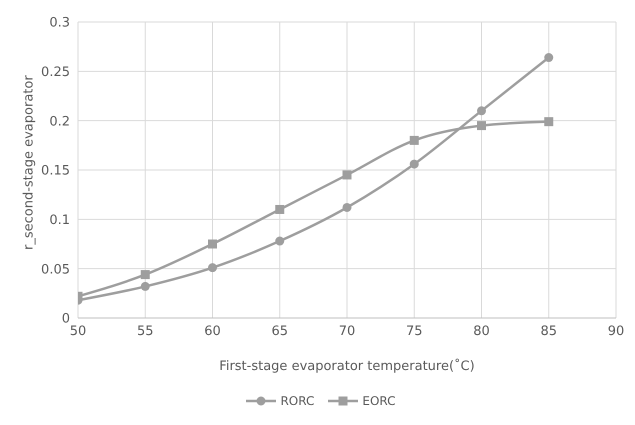 The image size is (635, 425). I want to click on y-tick-label: 0.1, so click(59, 220).